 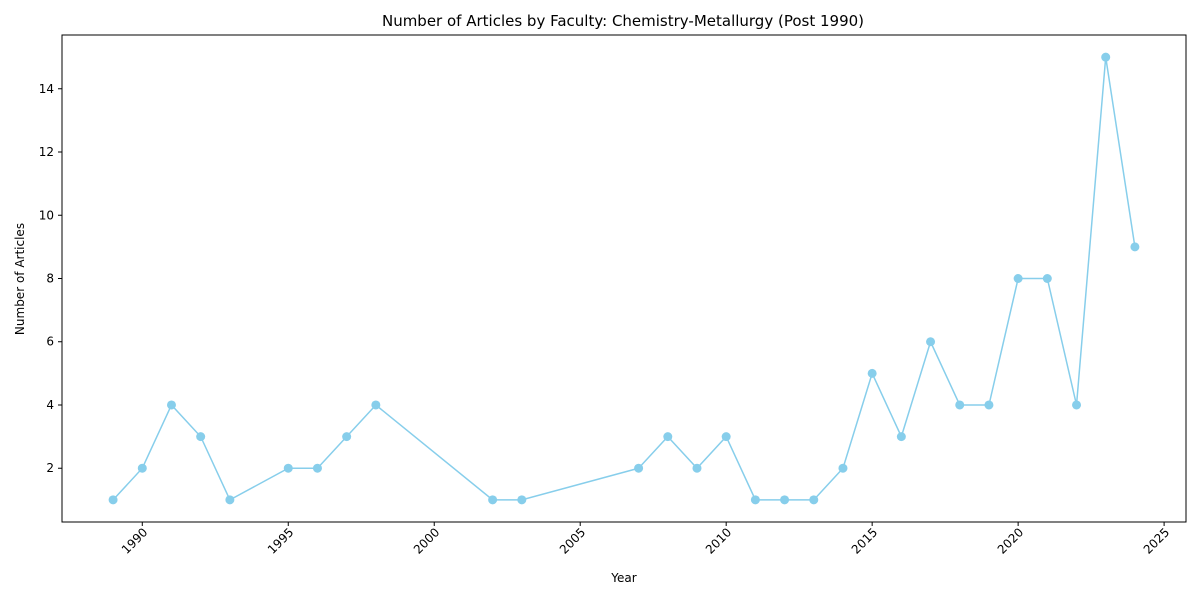 What do you see at coordinates (864, 540) in the screenshot?
I see `x-tick-label: 2015` at bounding box center [864, 540].